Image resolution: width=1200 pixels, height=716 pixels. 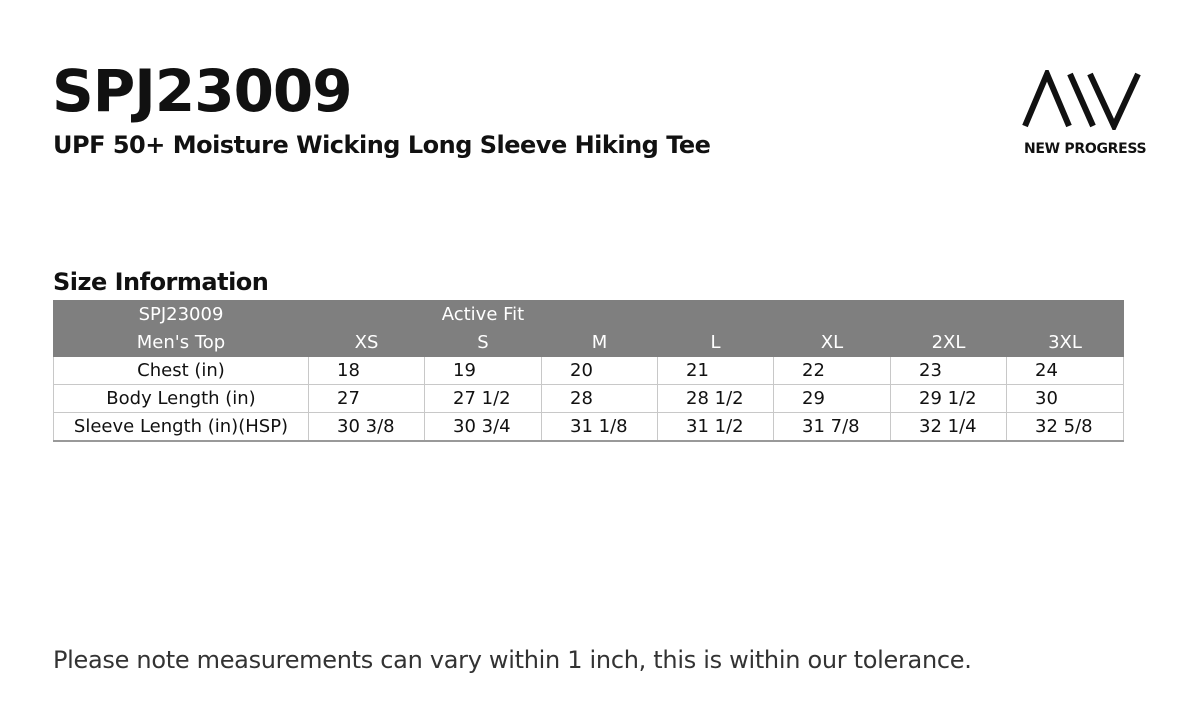 I want to click on table-cell: Active Fit, so click(x=483, y=314).